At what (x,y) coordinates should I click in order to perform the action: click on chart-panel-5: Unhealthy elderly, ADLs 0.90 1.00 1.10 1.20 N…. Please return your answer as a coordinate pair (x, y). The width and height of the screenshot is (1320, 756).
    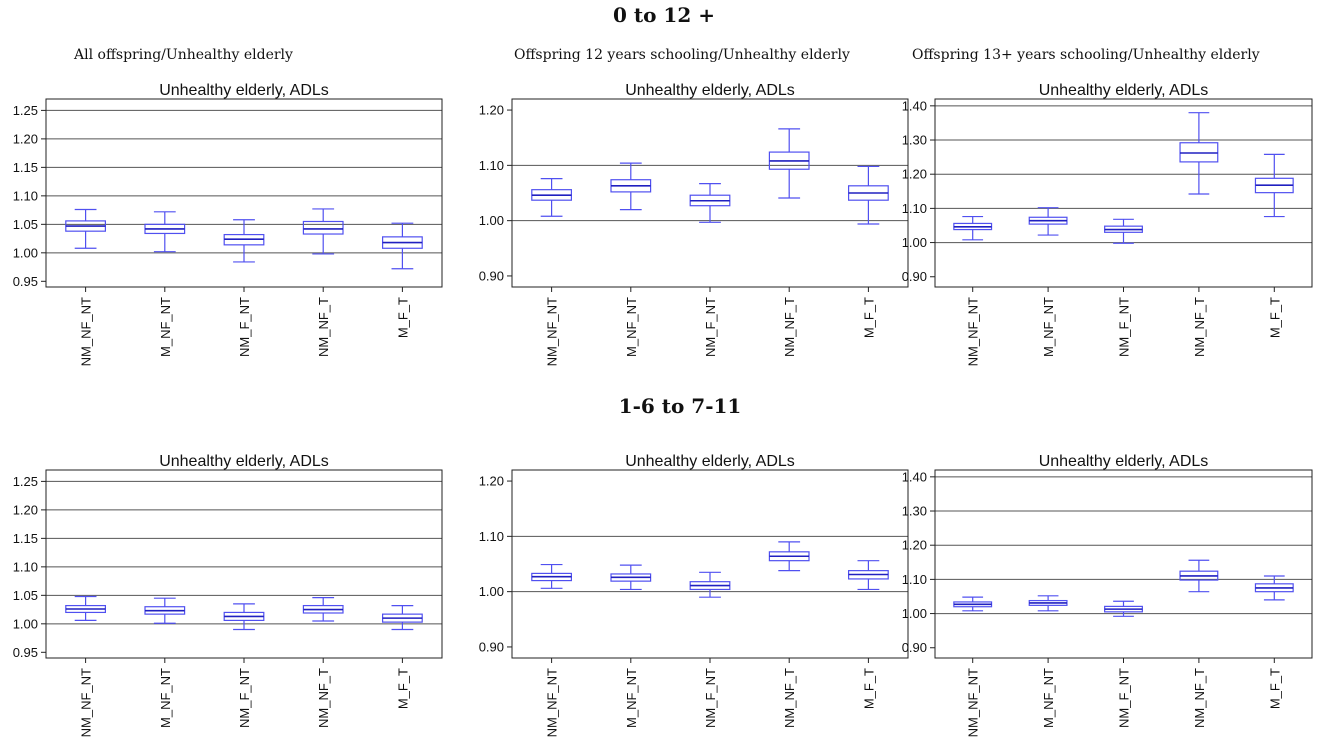
    Looking at the image, I should click on (694, 595).